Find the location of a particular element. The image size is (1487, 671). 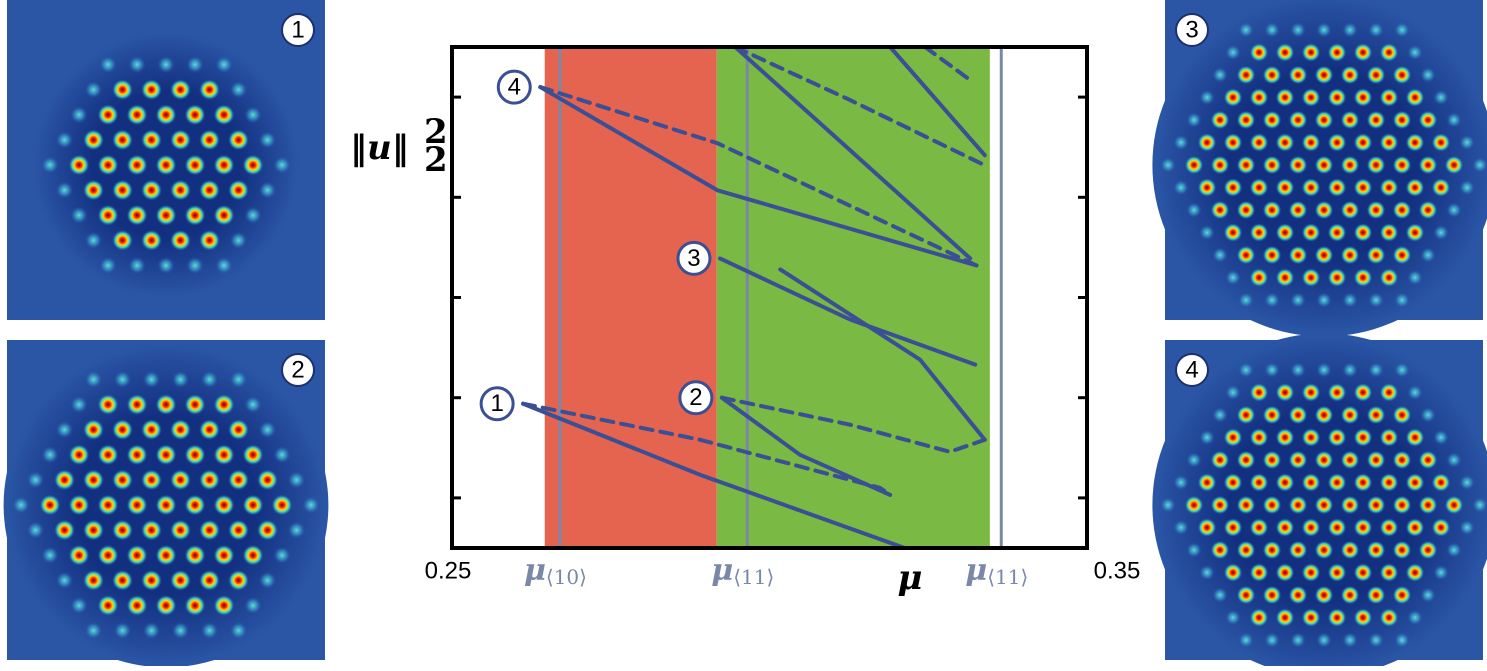

threshold-subscript: ⟨11⟩ is located at coordinates (753, 577).